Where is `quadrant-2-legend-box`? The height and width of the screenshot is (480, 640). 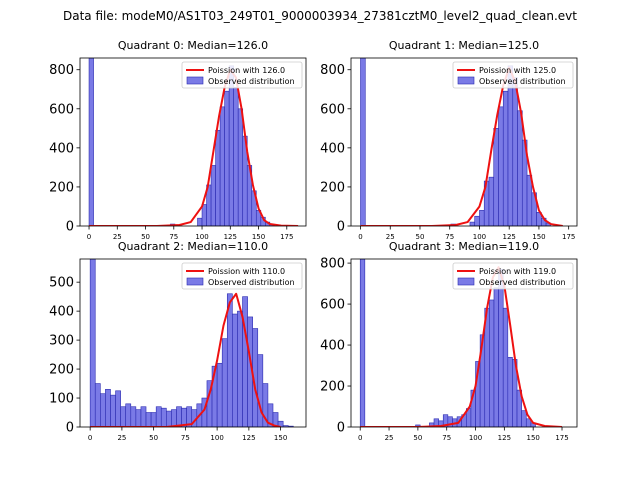
quadrant-2-legend-box is located at coordinates (242, 276).